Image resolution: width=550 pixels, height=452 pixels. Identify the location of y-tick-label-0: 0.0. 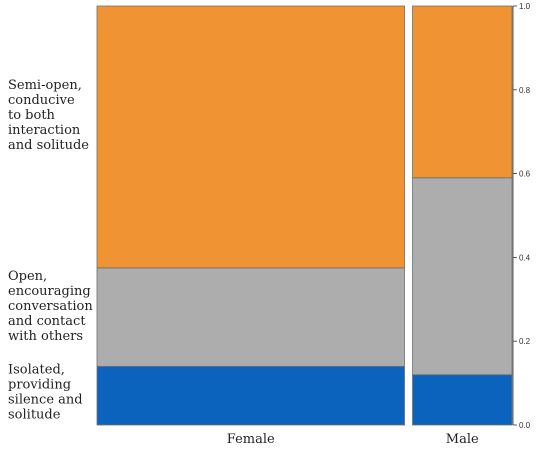
(525, 425).